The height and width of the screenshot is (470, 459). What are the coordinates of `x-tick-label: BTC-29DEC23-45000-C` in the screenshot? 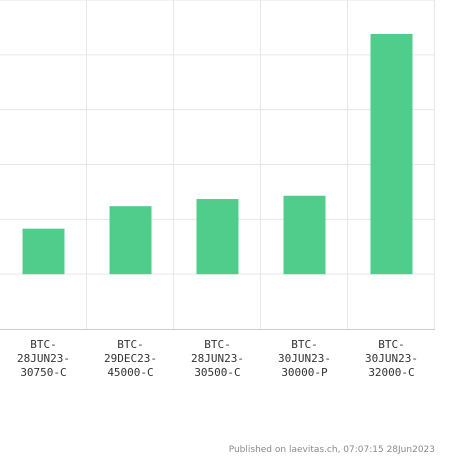 It's located at (130, 358).